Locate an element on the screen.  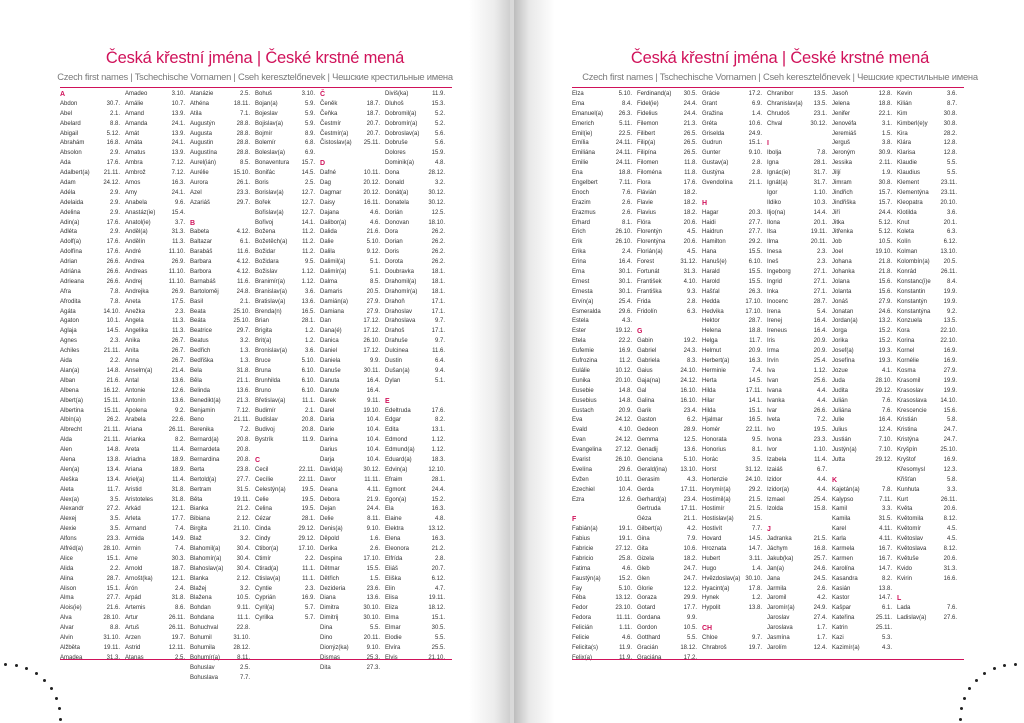
name-day-date: 18.9. is located at coordinates (178, 459).